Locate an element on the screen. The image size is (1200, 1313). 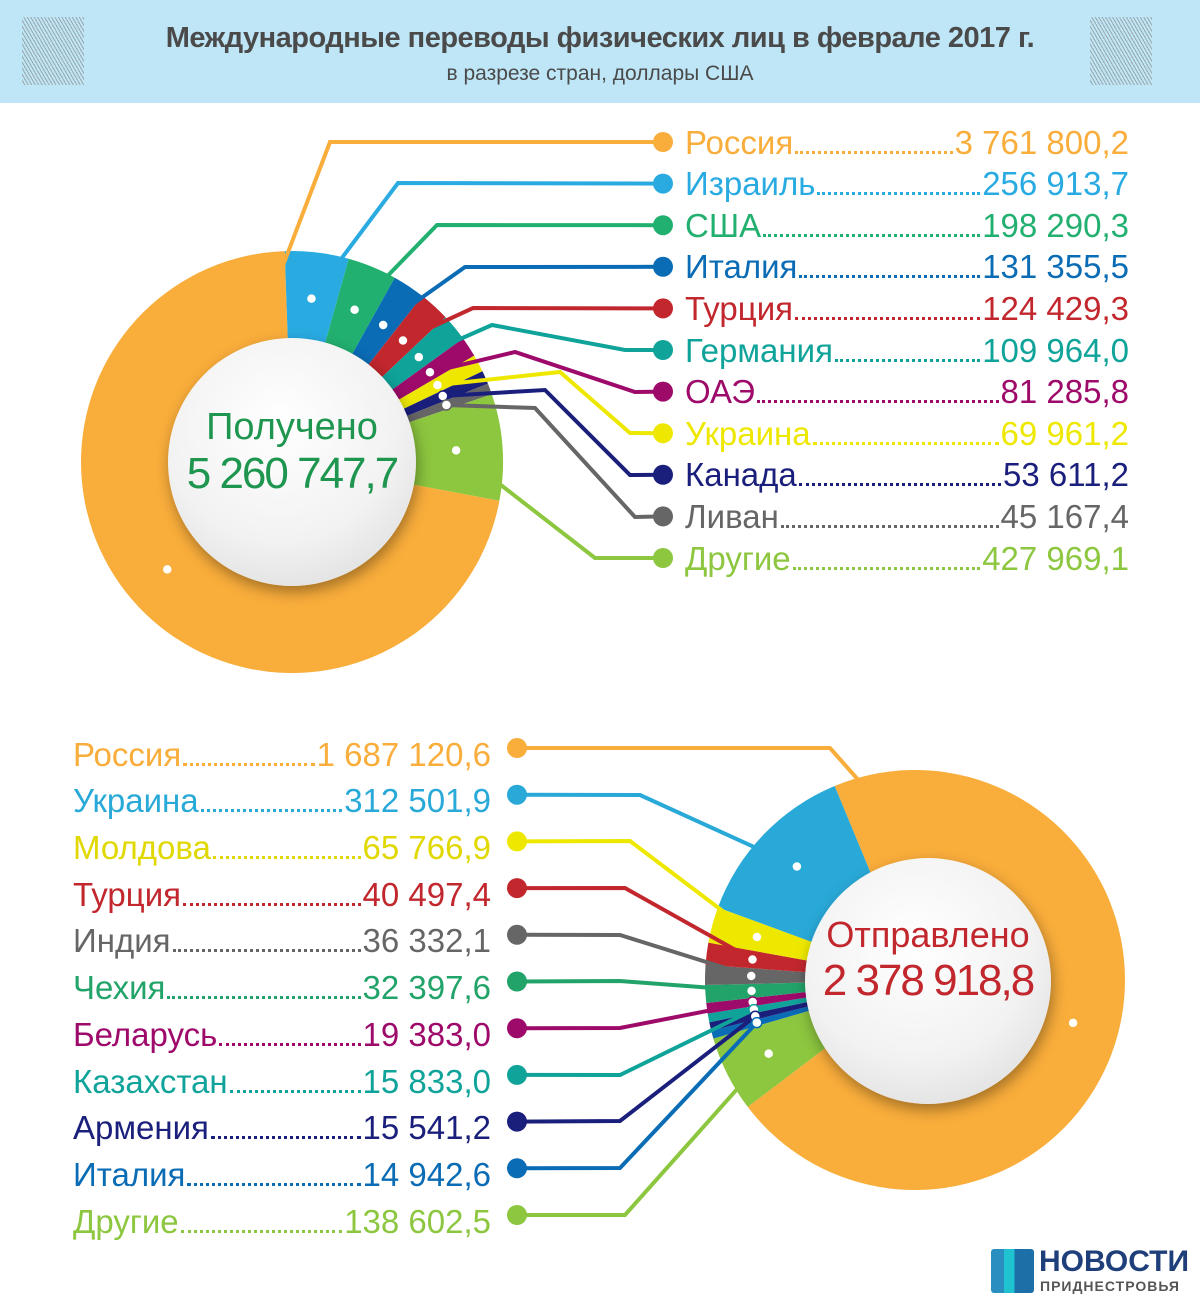
legend-country: Индия is located at coordinates (122, 941).